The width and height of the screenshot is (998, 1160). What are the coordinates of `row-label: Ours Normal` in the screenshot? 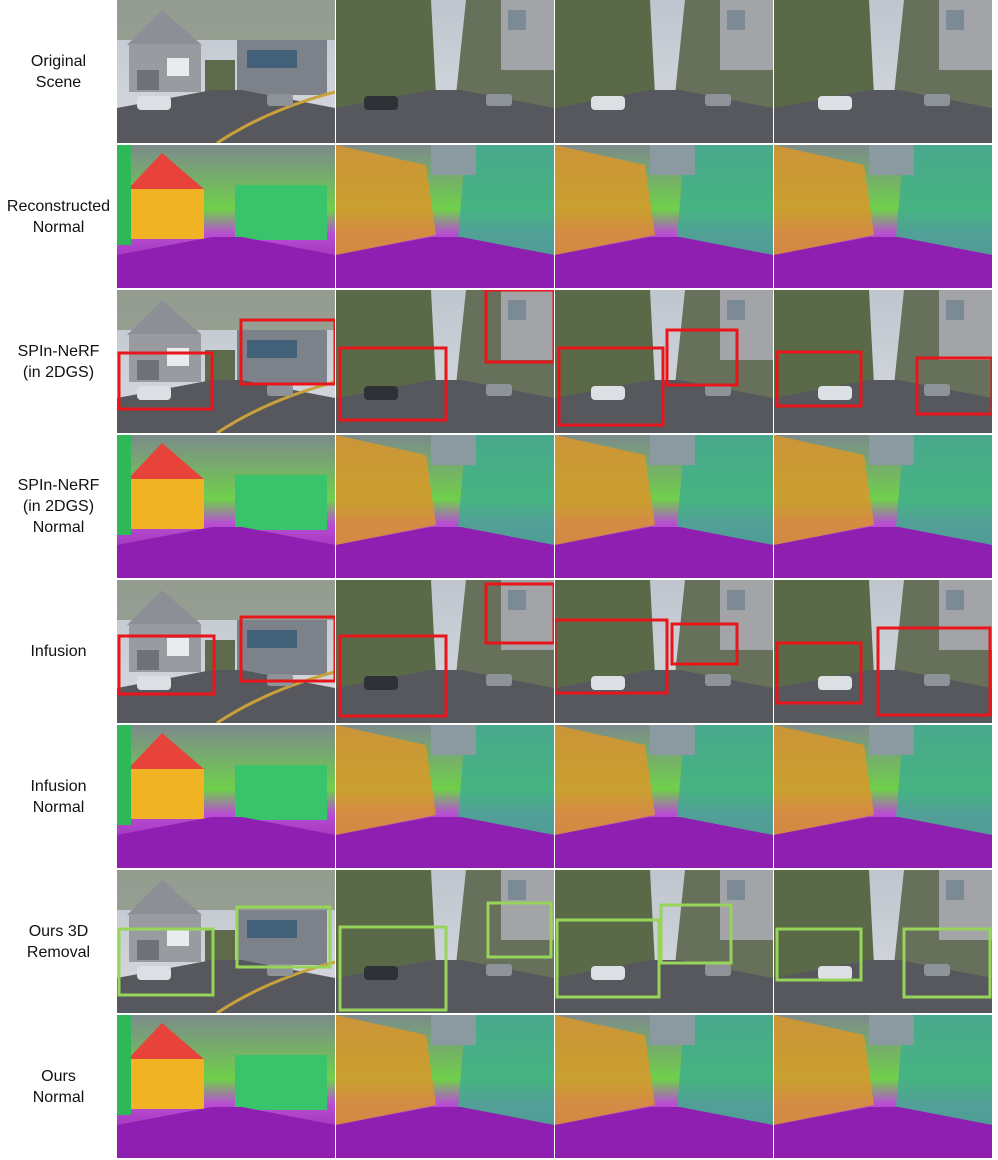 It's located at (58, 1086).